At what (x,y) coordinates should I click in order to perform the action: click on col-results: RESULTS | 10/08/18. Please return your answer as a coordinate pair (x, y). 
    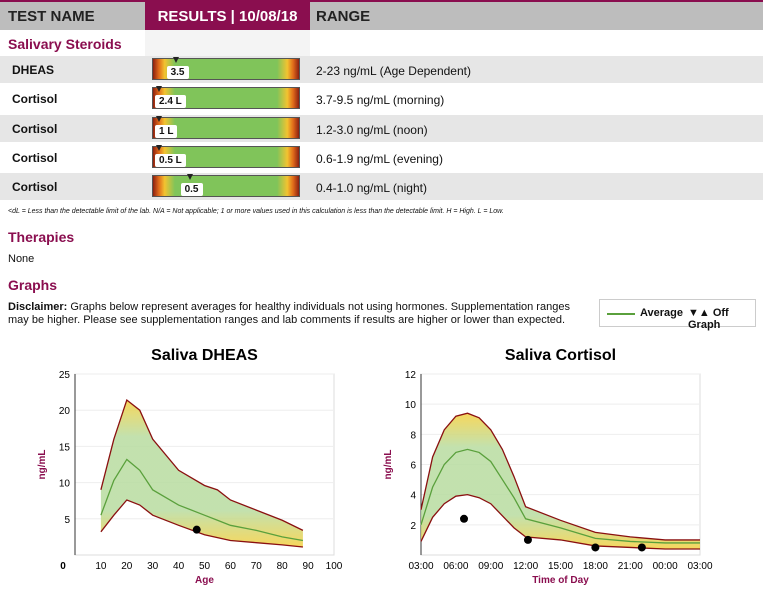
    Looking at the image, I should click on (227, 16).